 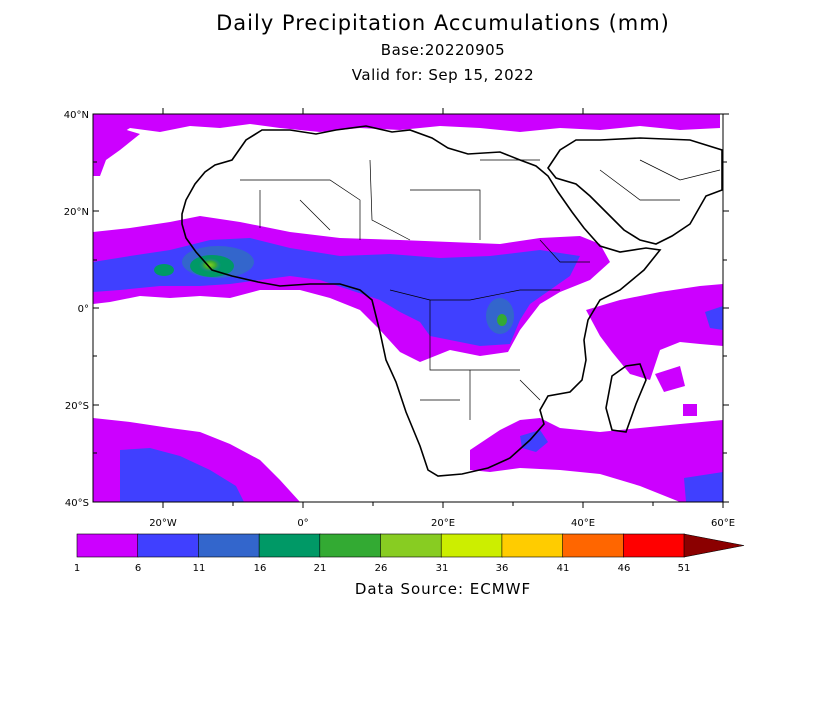 I want to click on lat-label: 20°S, so click(x=77, y=406).